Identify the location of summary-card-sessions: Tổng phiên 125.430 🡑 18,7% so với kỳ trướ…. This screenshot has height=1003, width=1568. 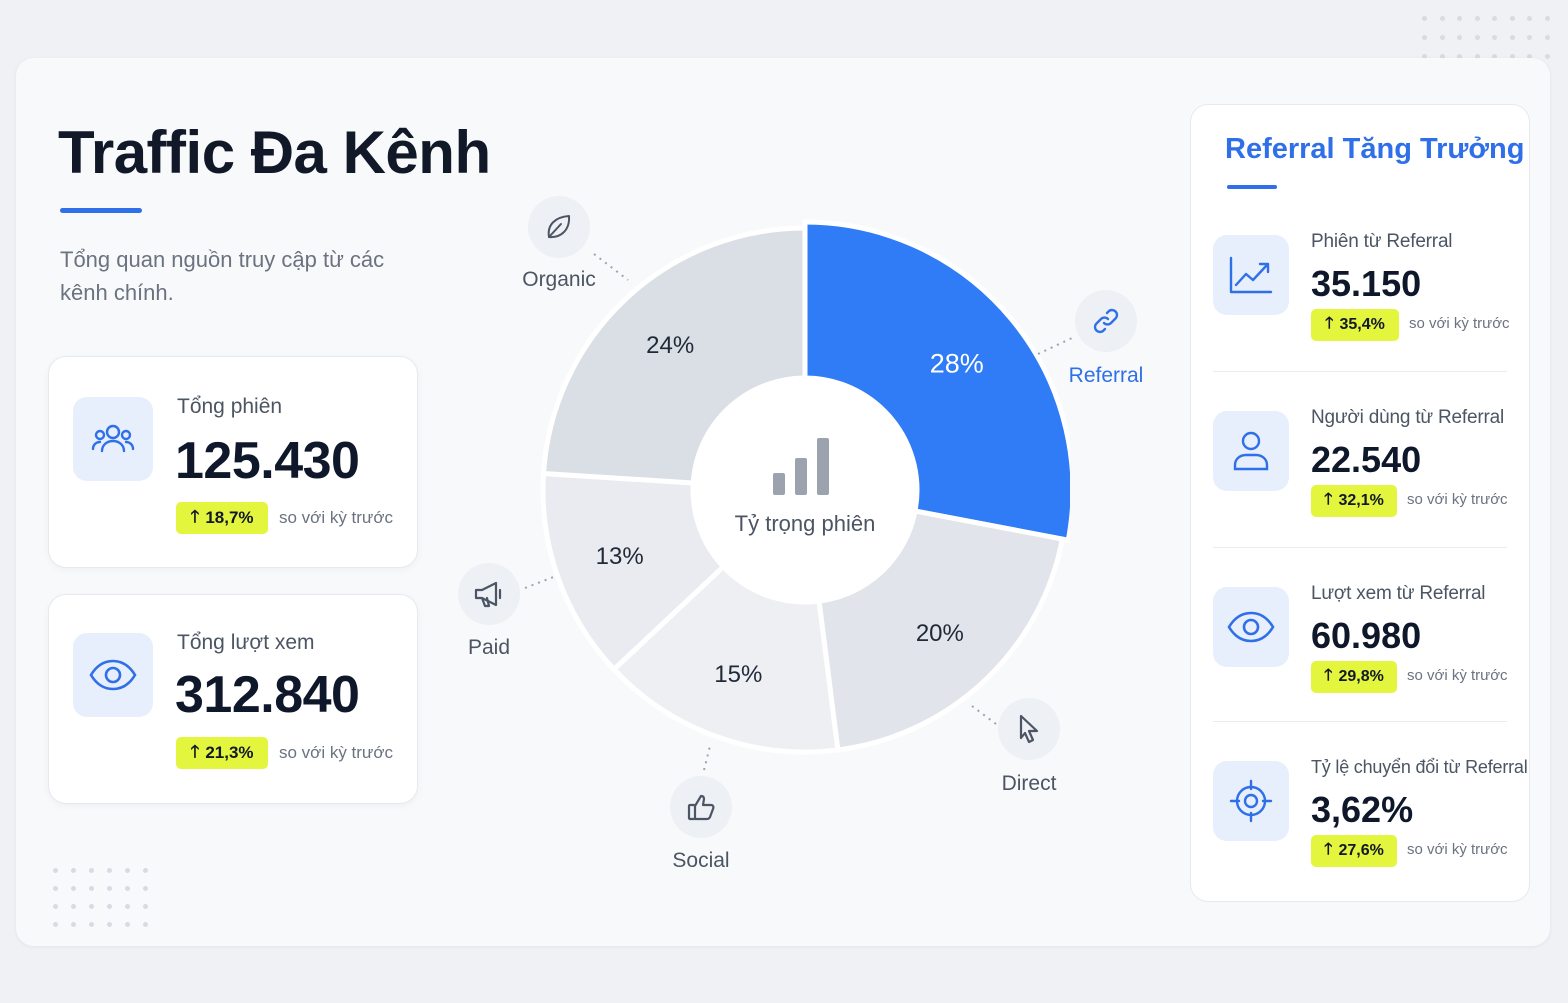
(233, 462).